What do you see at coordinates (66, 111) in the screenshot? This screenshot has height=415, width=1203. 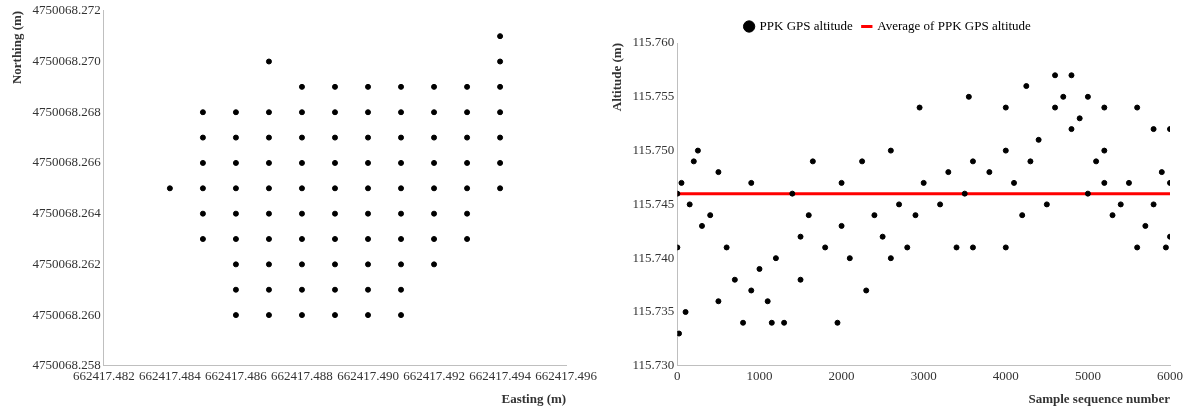 I see `y-tick-label: 4750068.268` at bounding box center [66, 111].